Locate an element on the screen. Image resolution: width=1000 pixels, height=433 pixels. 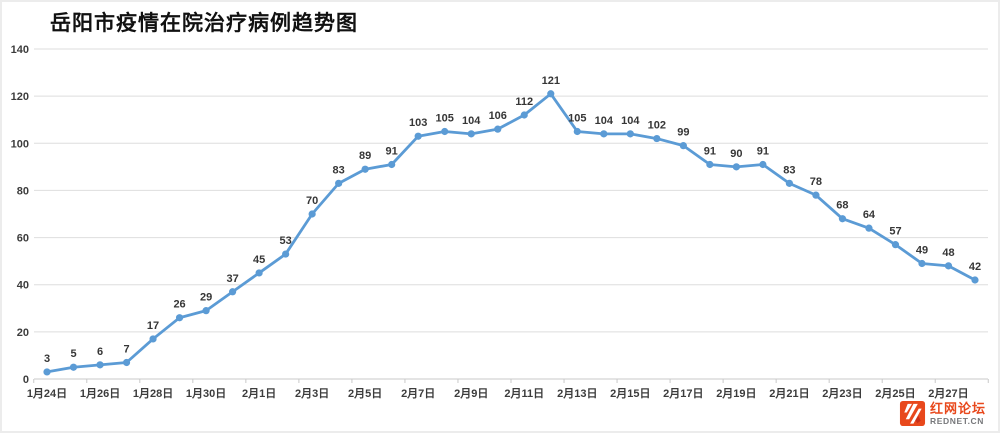
data-label: 102 is located at coordinates (657, 126).